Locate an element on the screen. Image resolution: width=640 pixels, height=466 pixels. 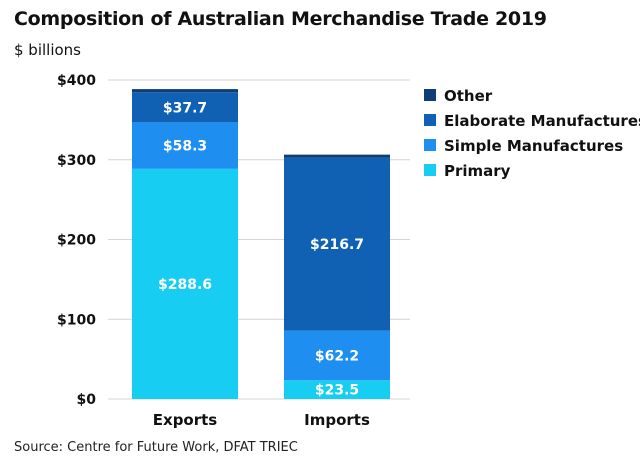
y-tick-label: $400 is located at coordinates (76, 81).